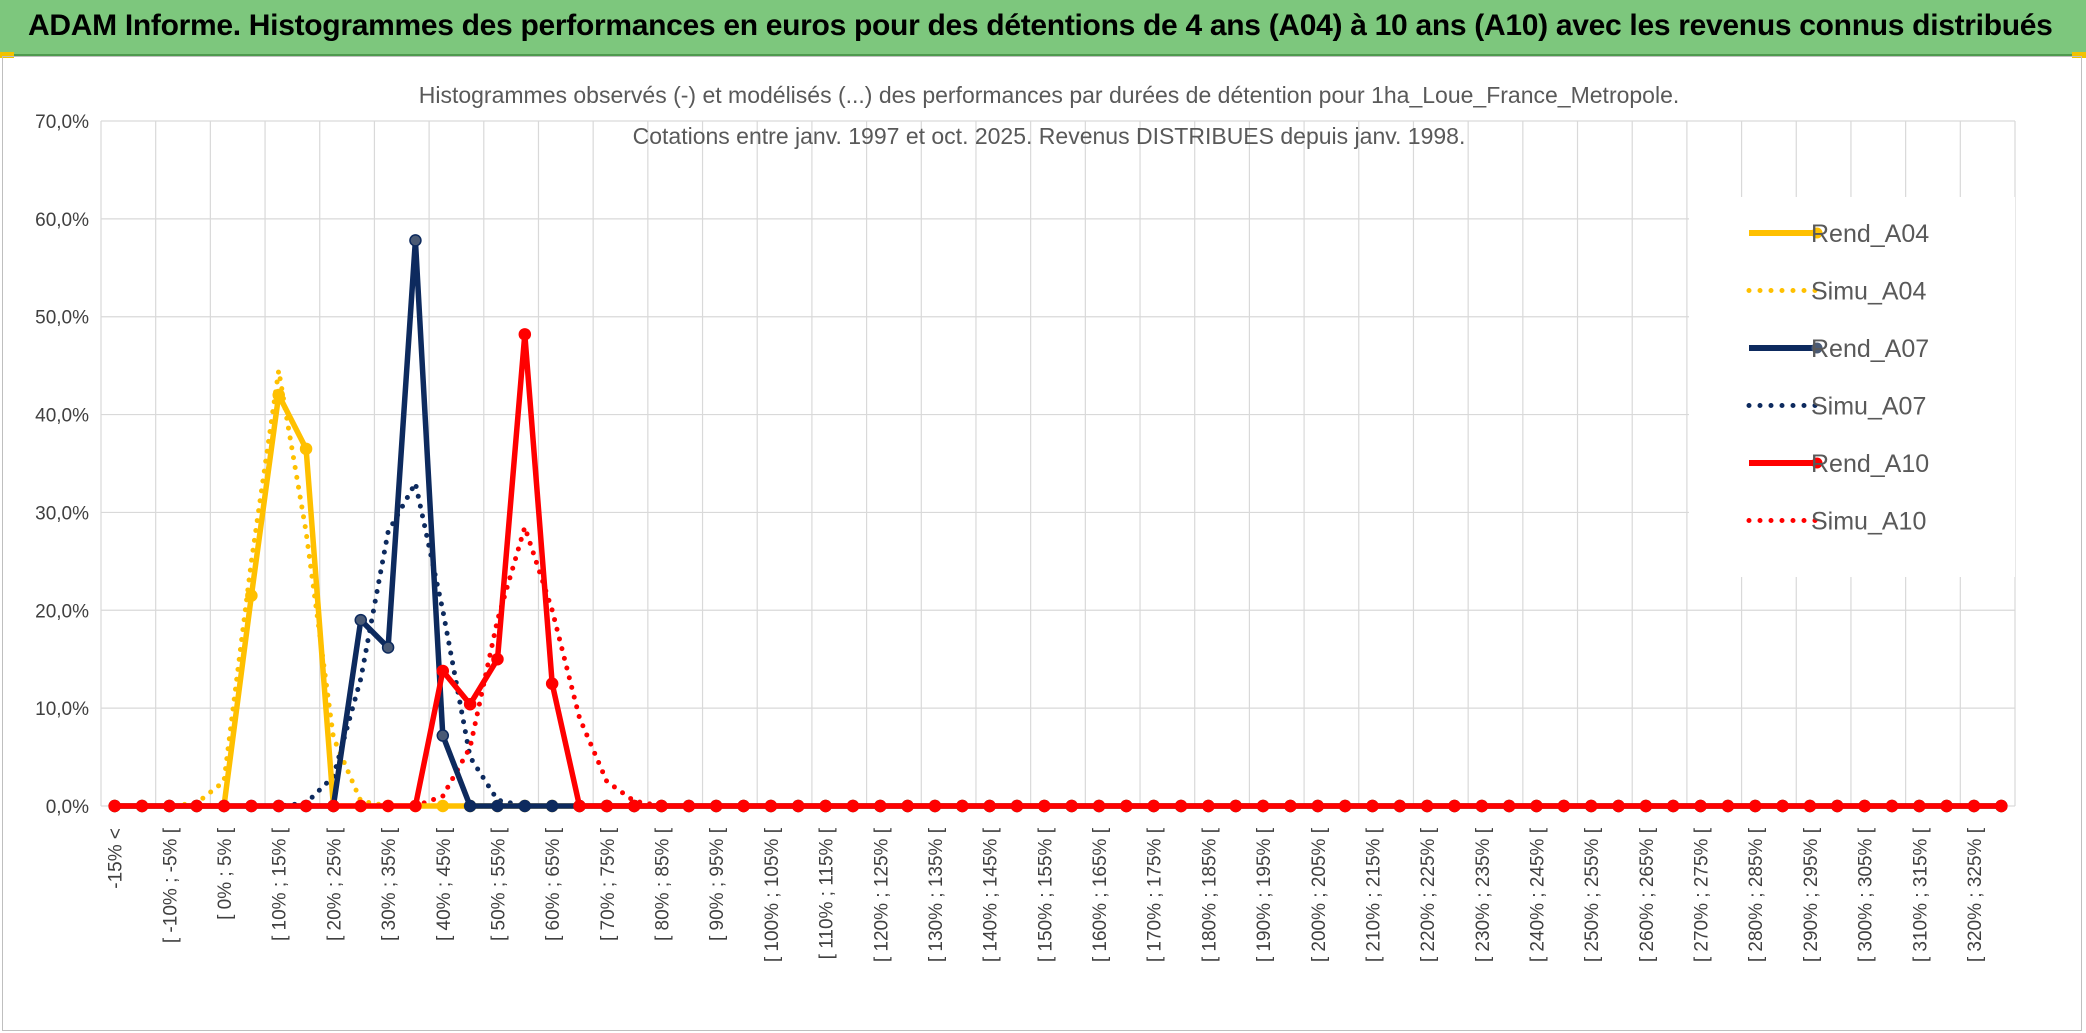  I want to click on x-tick-label: [ 30% ; 35% [, so click(389, 884).